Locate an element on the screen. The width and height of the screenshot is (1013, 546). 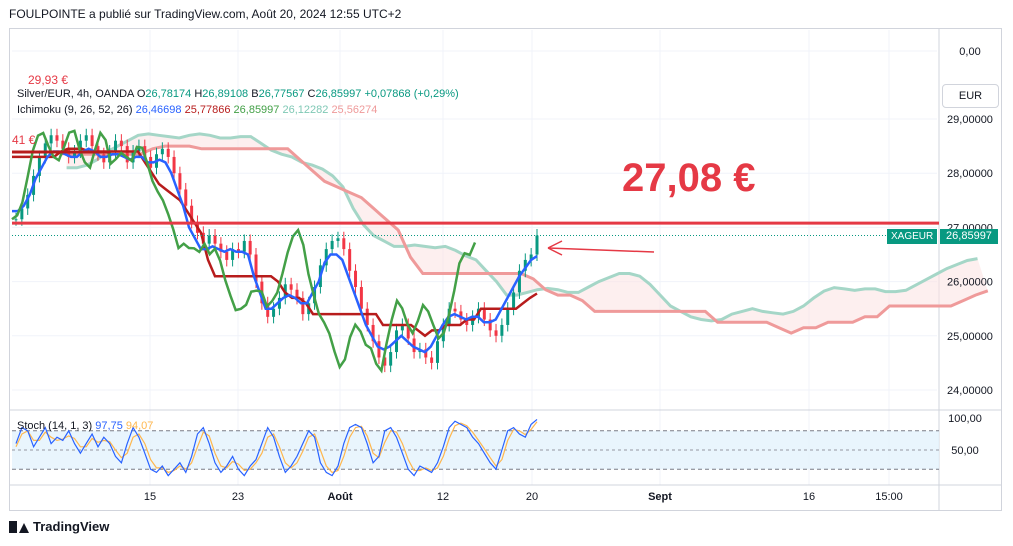
legend-high: 26,89108 is located at coordinates (225, 94).